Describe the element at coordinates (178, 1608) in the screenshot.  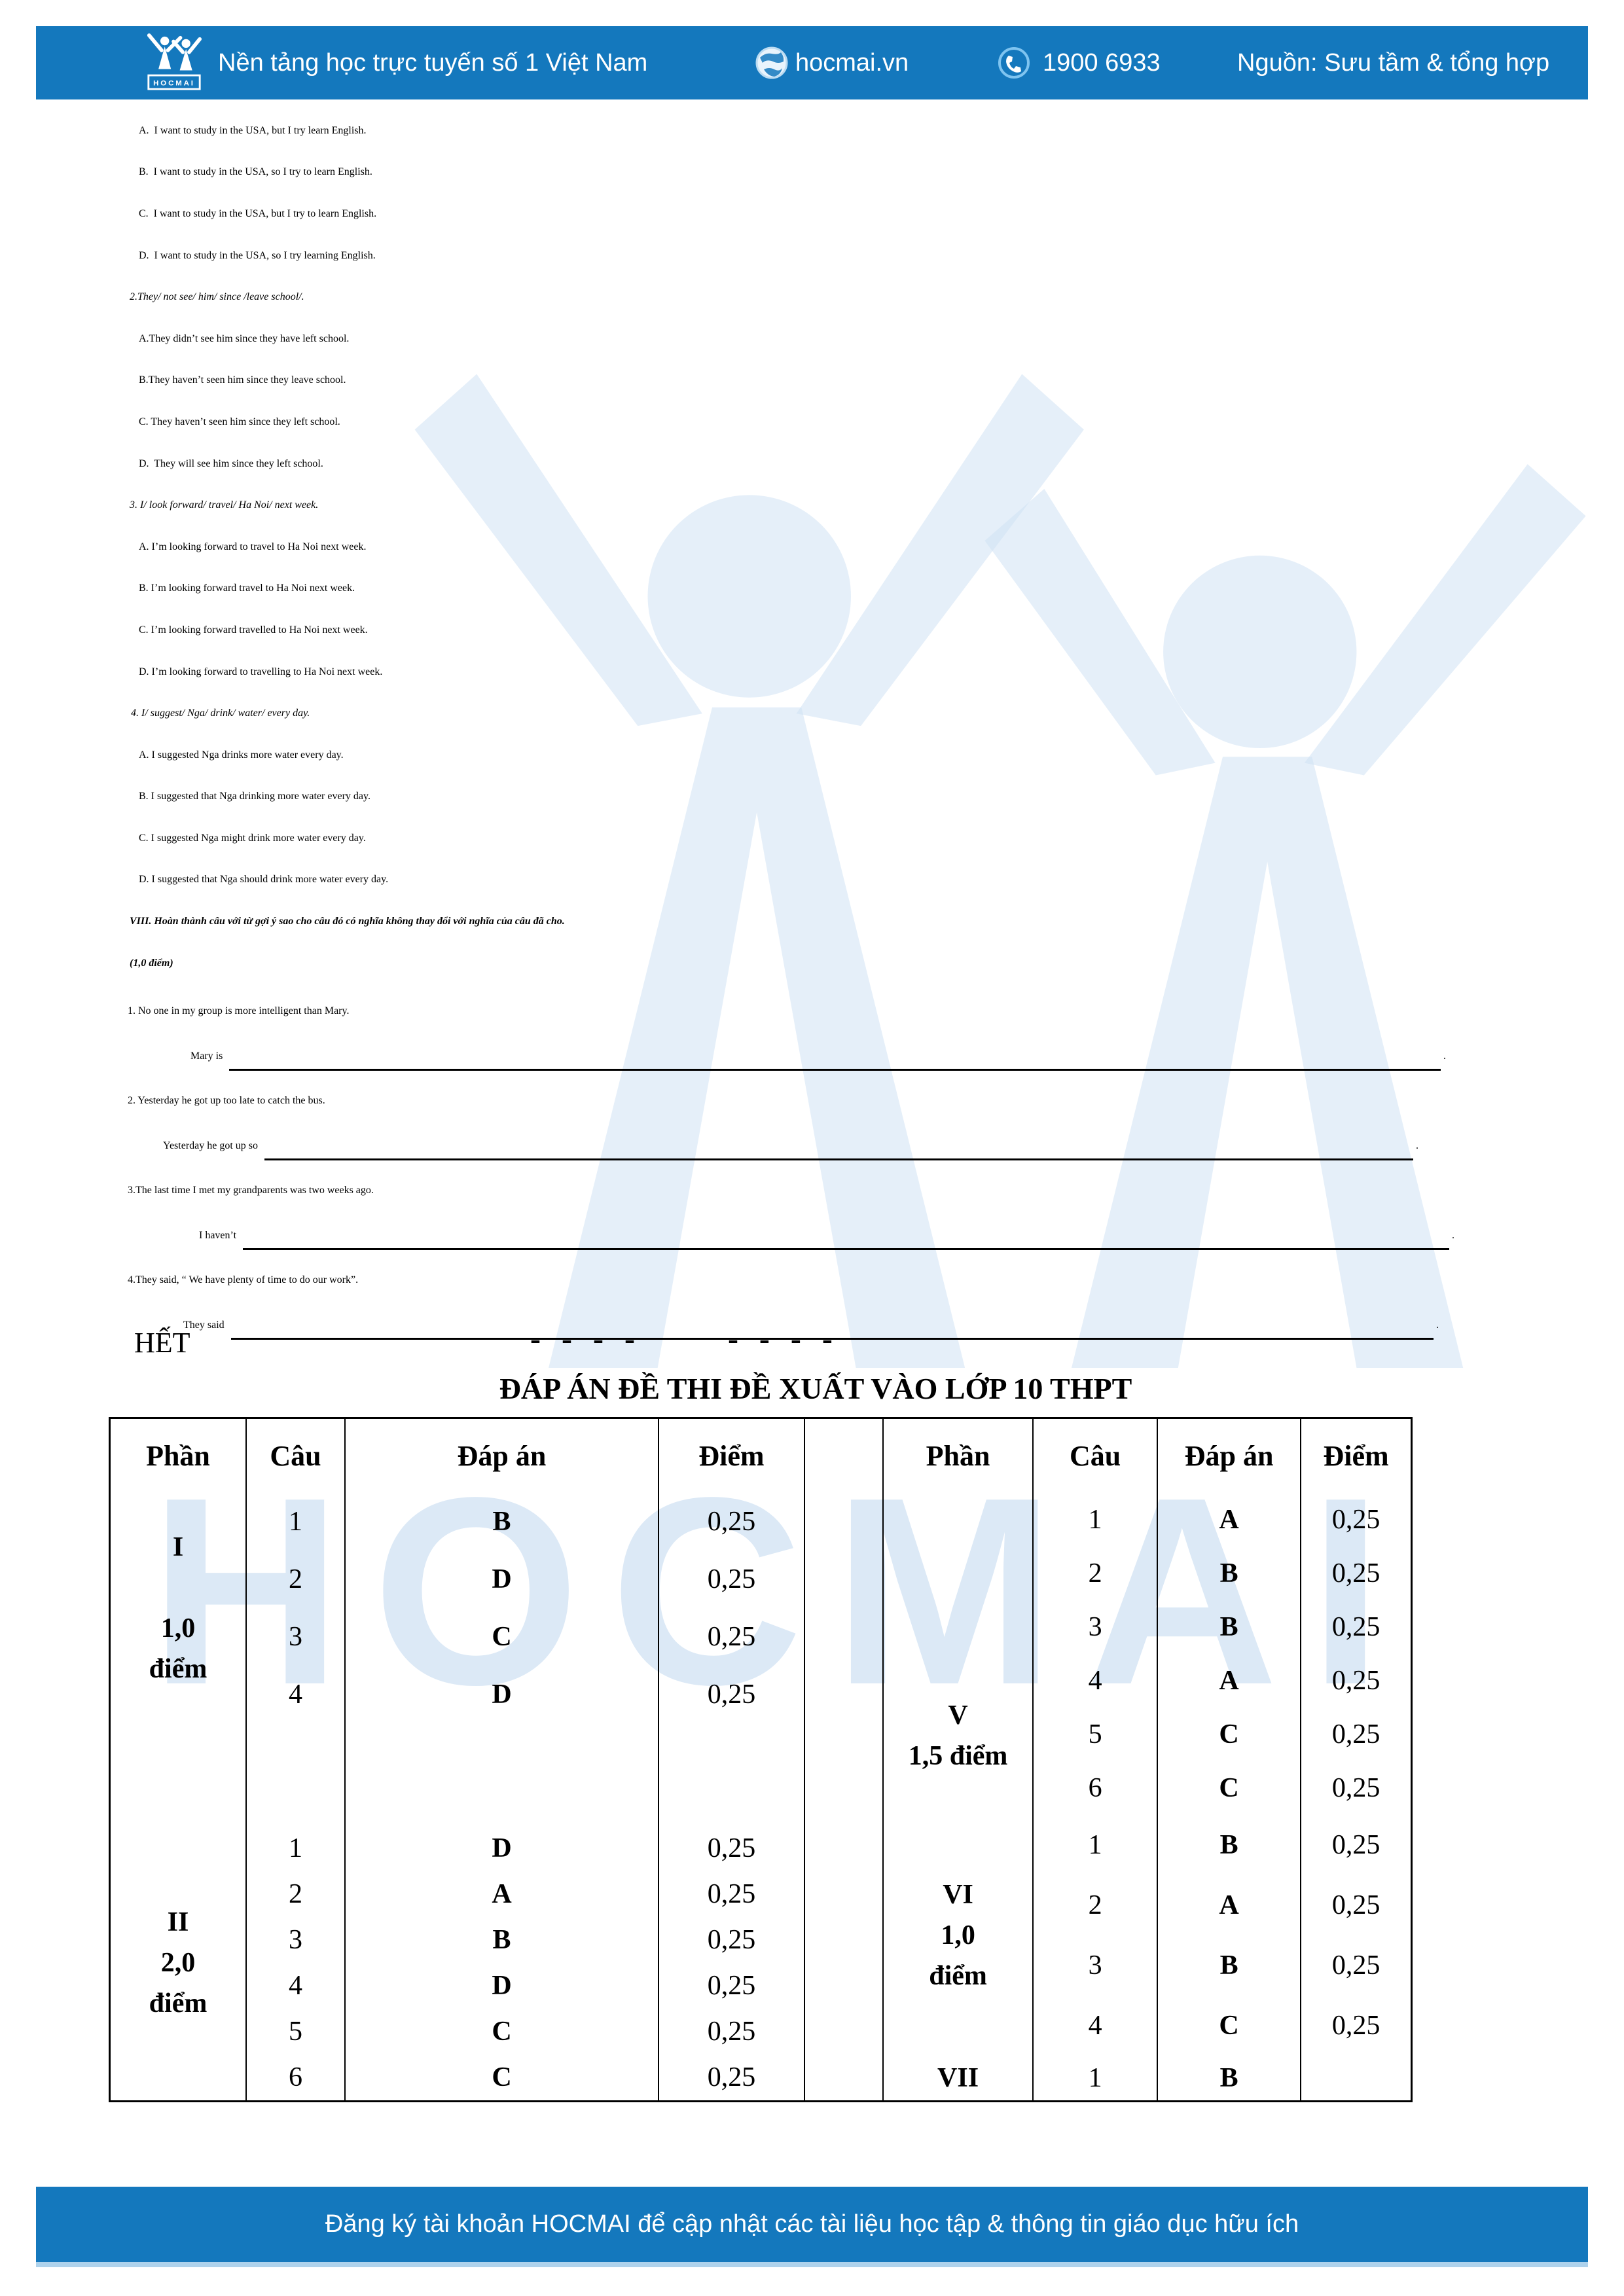
I see `phan-section-label: I 1,0 điểm` at that location.